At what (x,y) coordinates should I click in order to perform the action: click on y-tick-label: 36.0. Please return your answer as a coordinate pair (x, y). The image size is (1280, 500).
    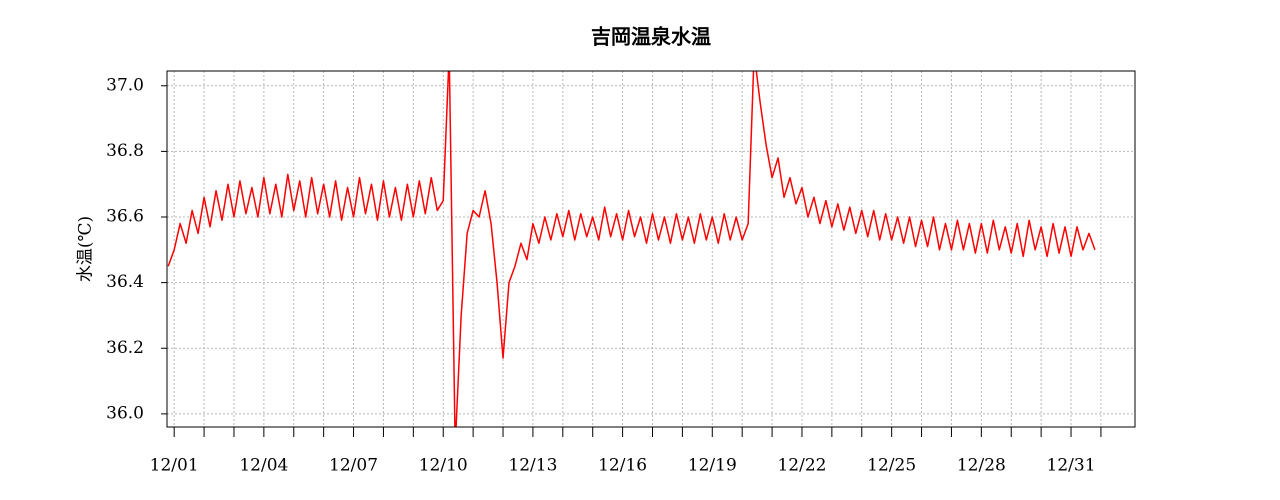
    Looking at the image, I should click on (125, 413).